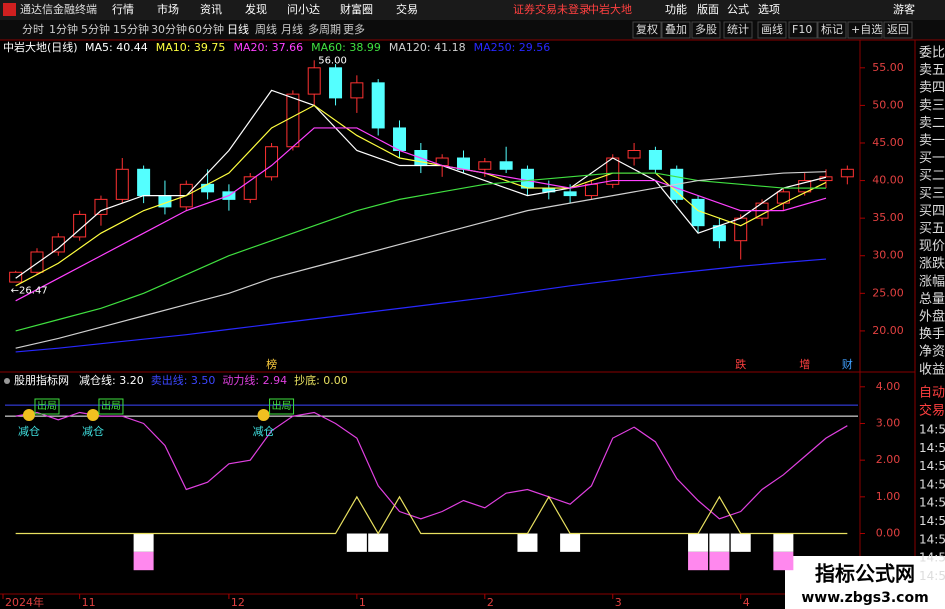  I want to click on tool-label: 统计, so click(738, 29).